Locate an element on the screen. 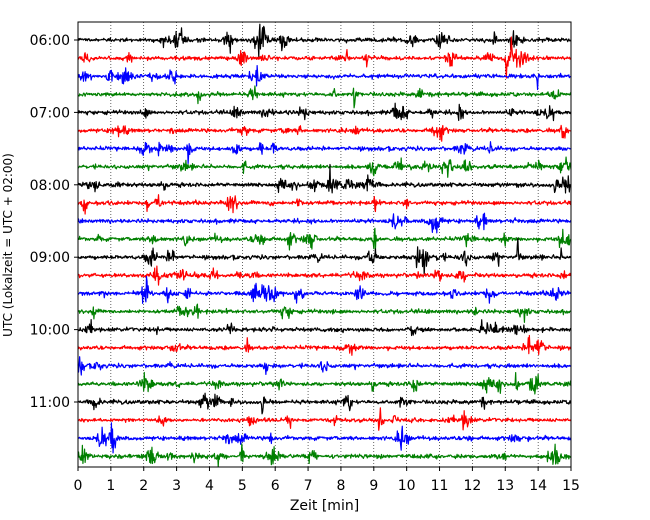 The height and width of the screenshot is (520, 650). x-tick-label-3: 3 is located at coordinates (176, 486).